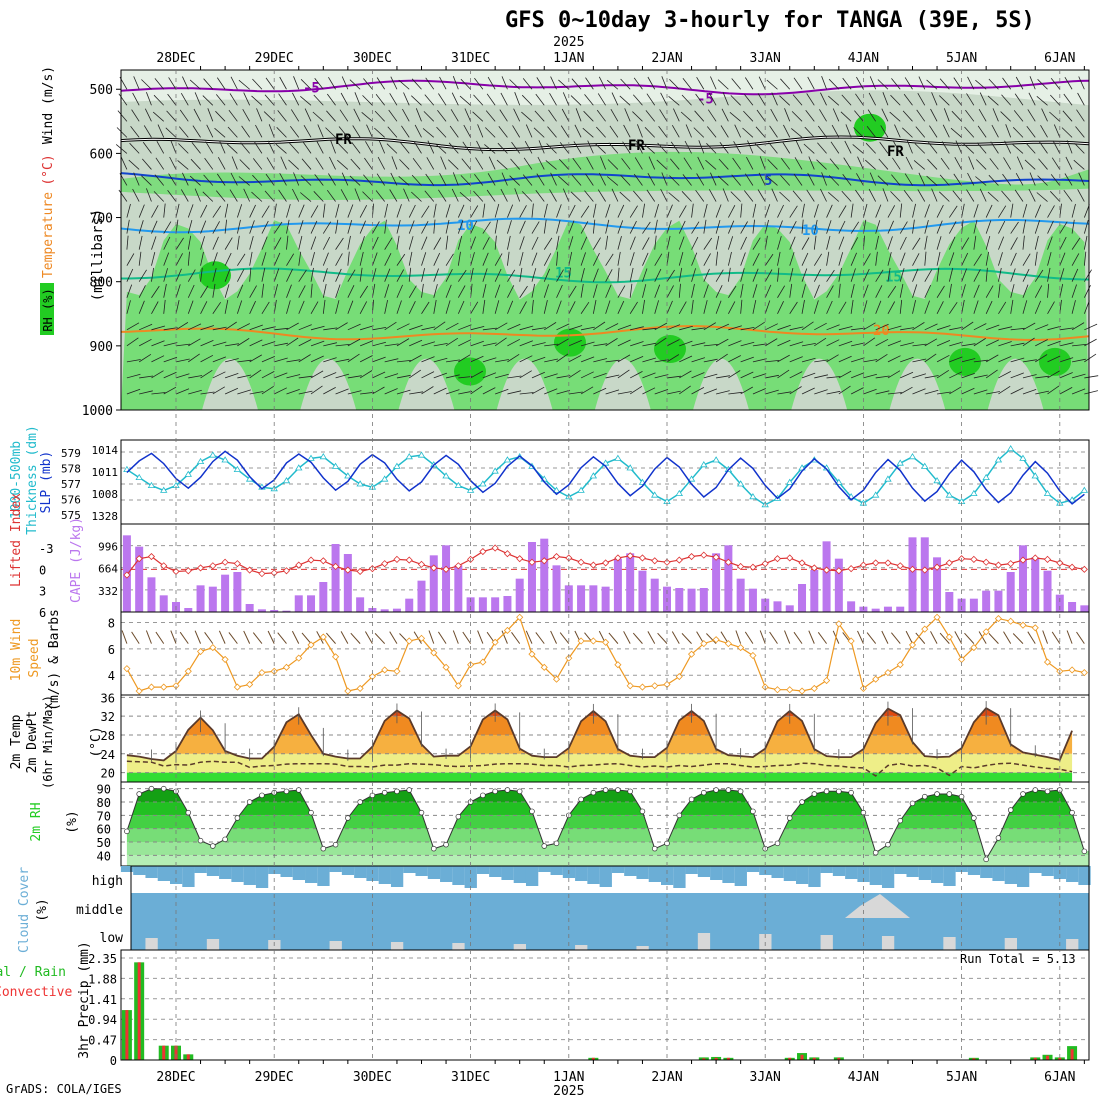 The width and height of the screenshot is (1100, 1100). Describe the element at coordinates (426, 384) in the screenshot. I see `rh-dry-wedge` at that location.